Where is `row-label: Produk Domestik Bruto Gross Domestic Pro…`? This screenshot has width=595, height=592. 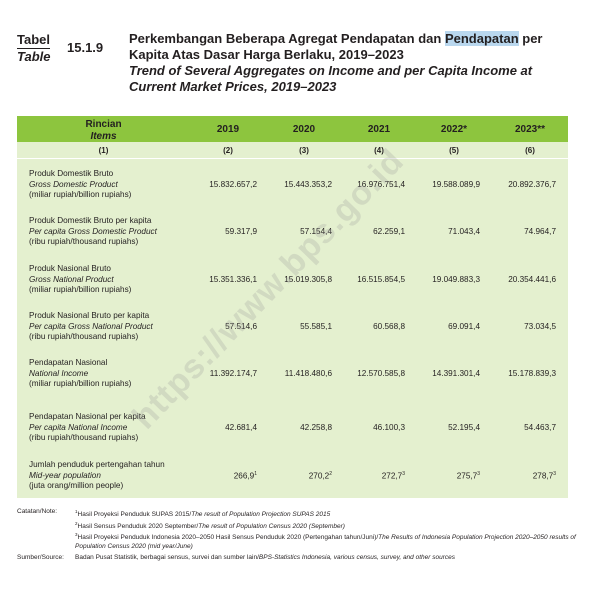 row-label: Produk Domestik Bruto Gross Domestic Pro… is located at coordinates (114, 185).